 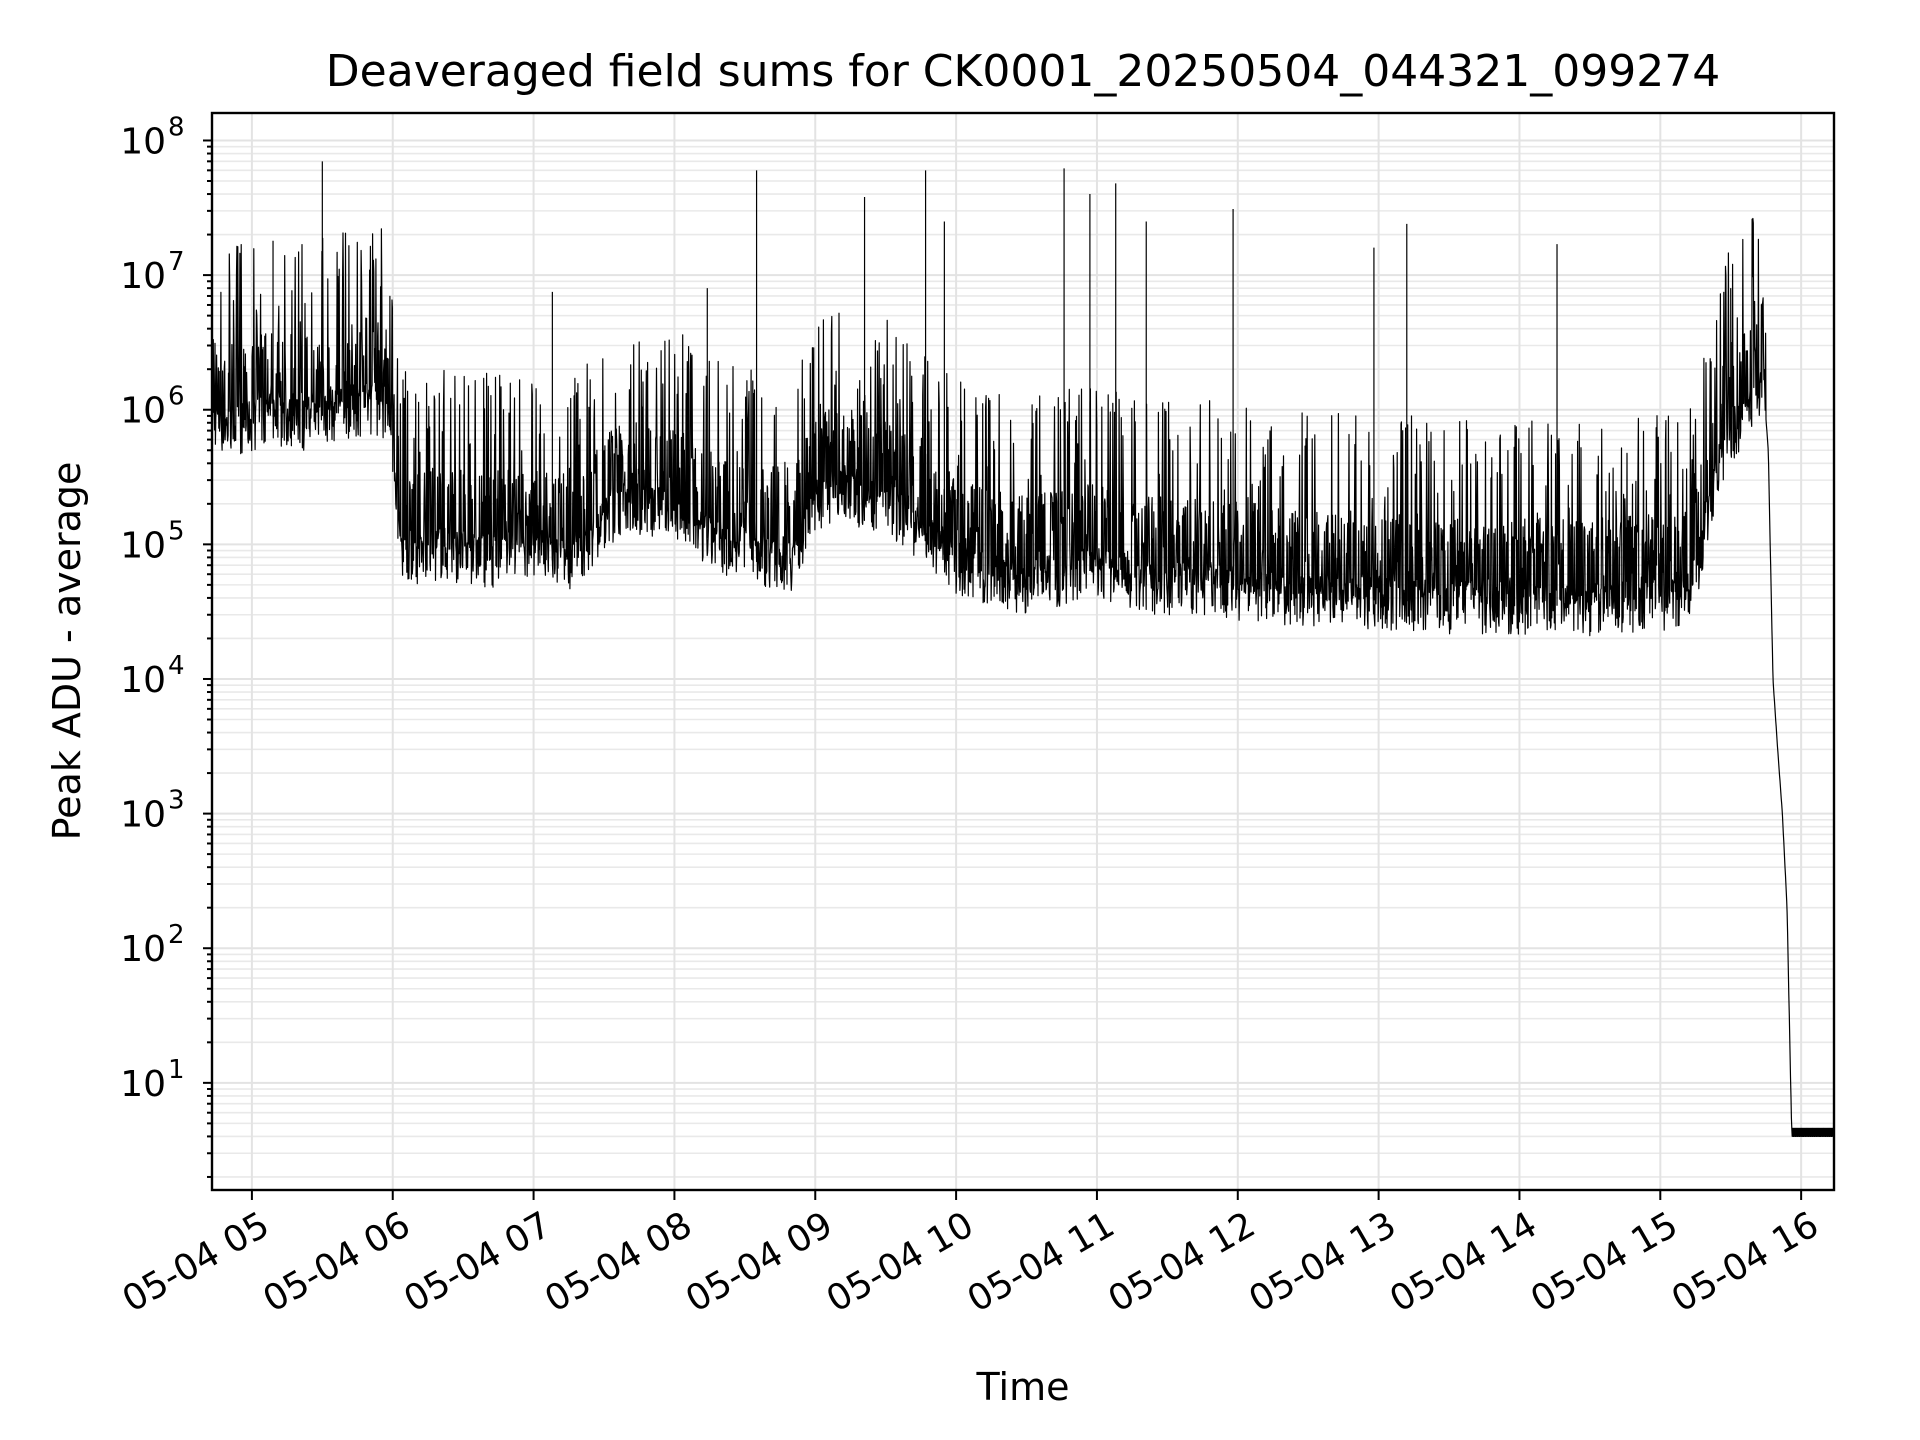 What do you see at coordinates (176, 801) in the screenshot?
I see `y-tick-label-exponent: 3` at bounding box center [176, 801].